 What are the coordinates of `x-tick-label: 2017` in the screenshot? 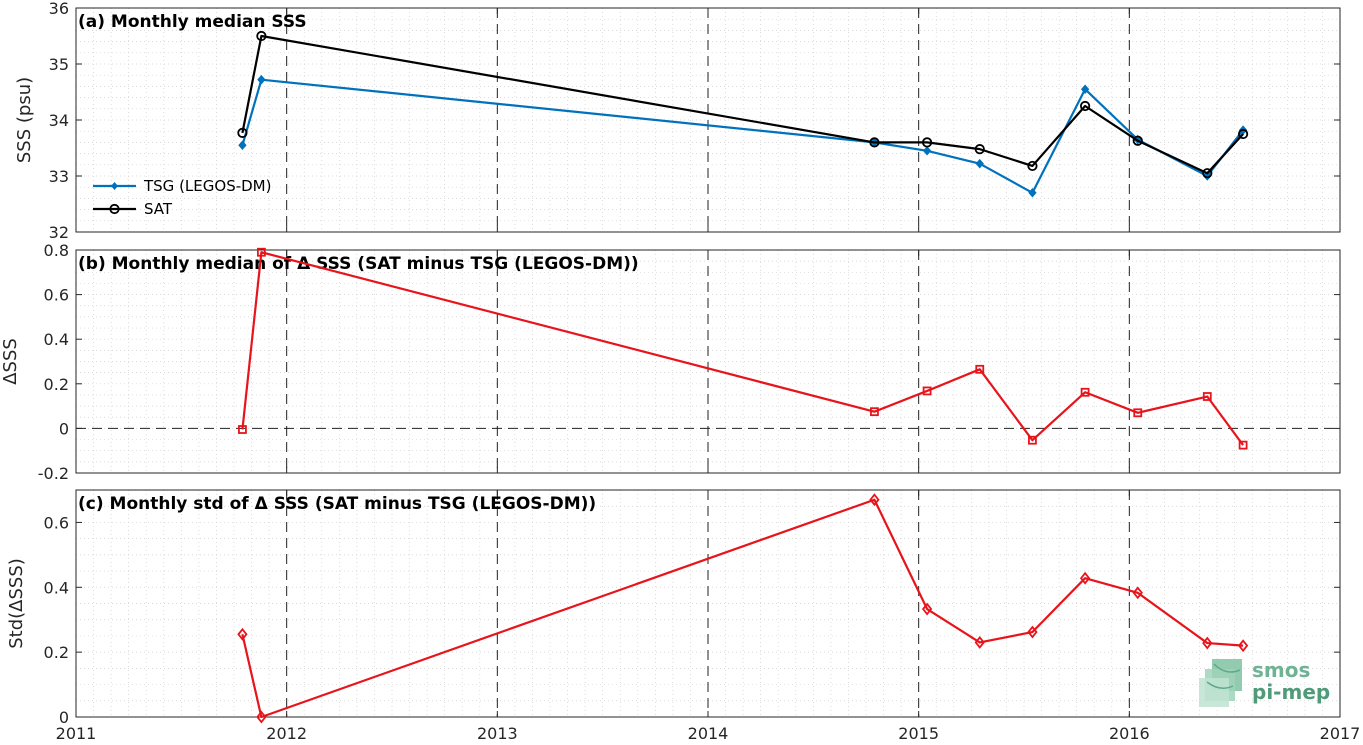 It's located at (1340, 733).